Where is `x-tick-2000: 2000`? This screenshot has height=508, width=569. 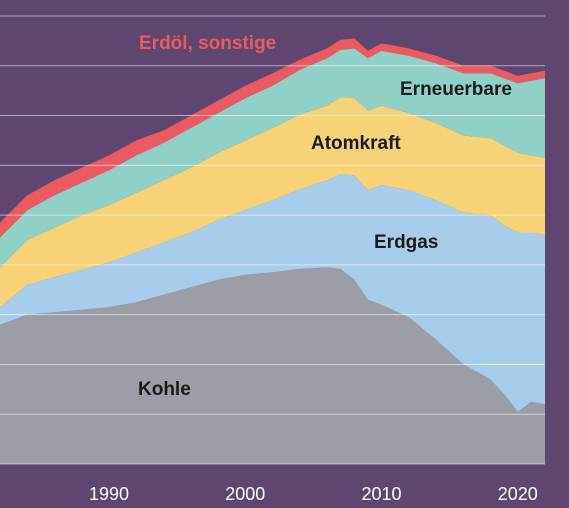
x-tick-2000: 2000 is located at coordinates (245, 494).